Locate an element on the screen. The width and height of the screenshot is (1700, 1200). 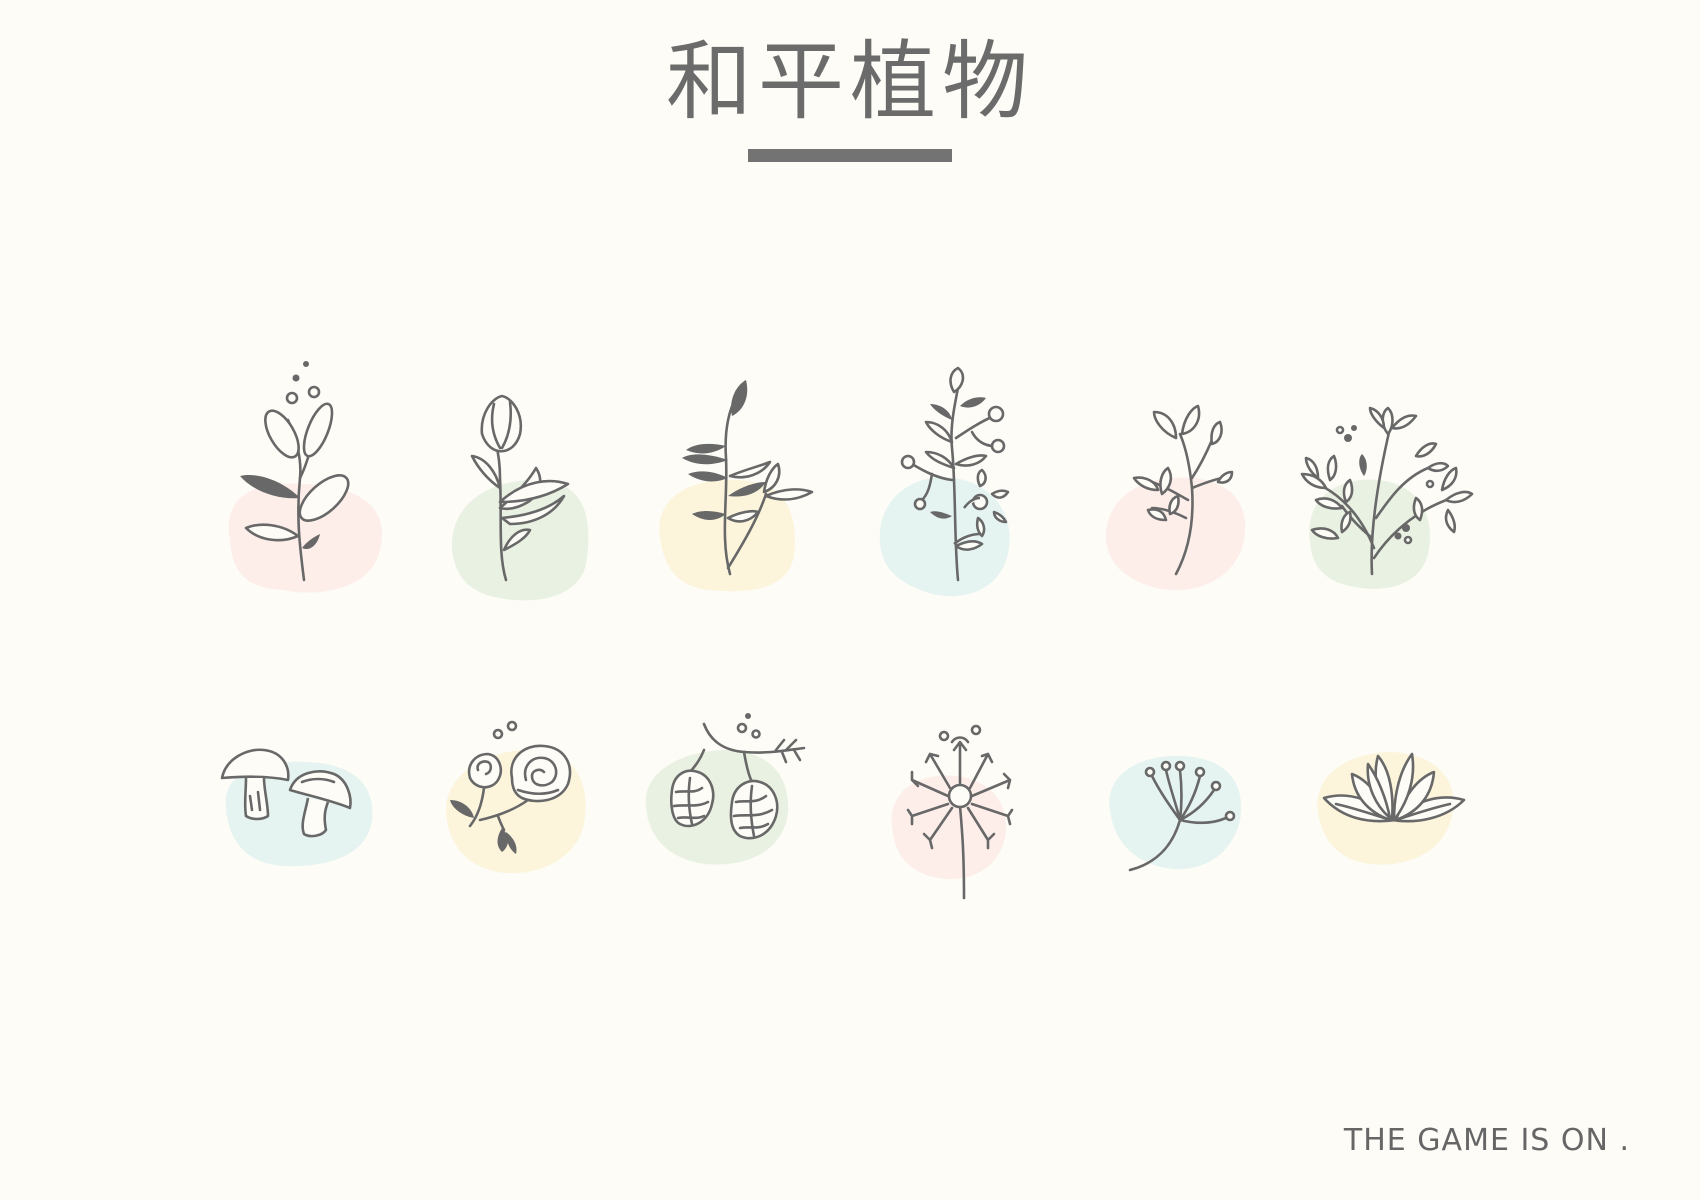
hop-cones-icon is located at coordinates (741, 831).